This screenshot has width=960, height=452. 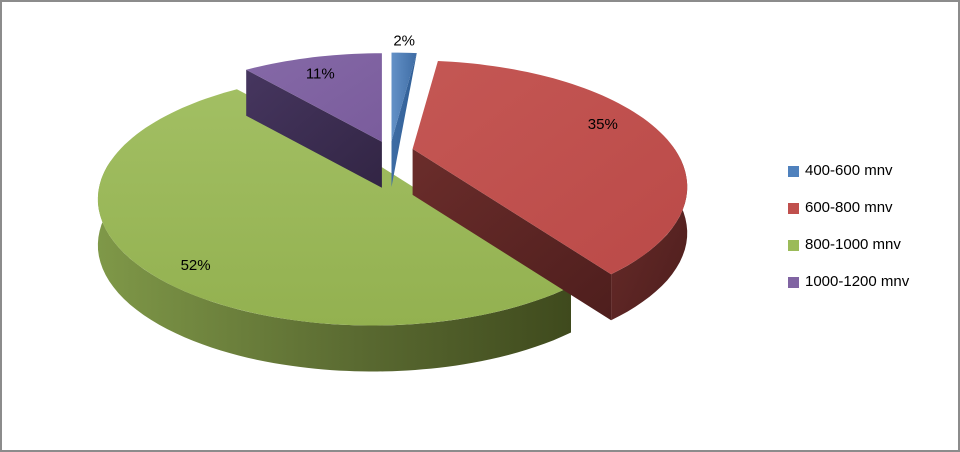 I want to click on pie-slice-side-1000-1200-mnv, so click(x=314, y=128).